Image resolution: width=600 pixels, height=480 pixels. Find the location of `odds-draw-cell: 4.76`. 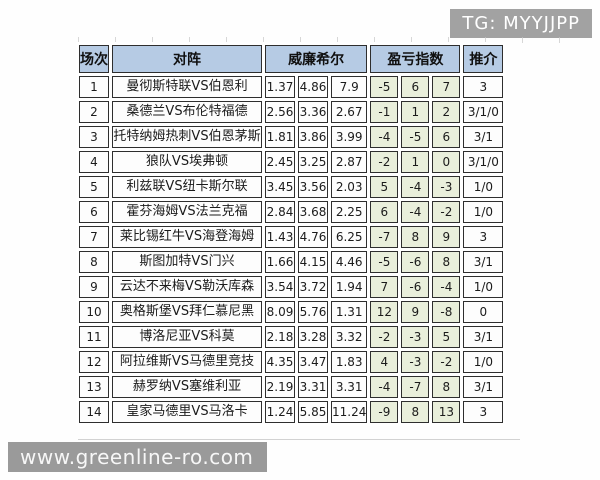

odds-draw-cell: 4.76 is located at coordinates (313, 237).